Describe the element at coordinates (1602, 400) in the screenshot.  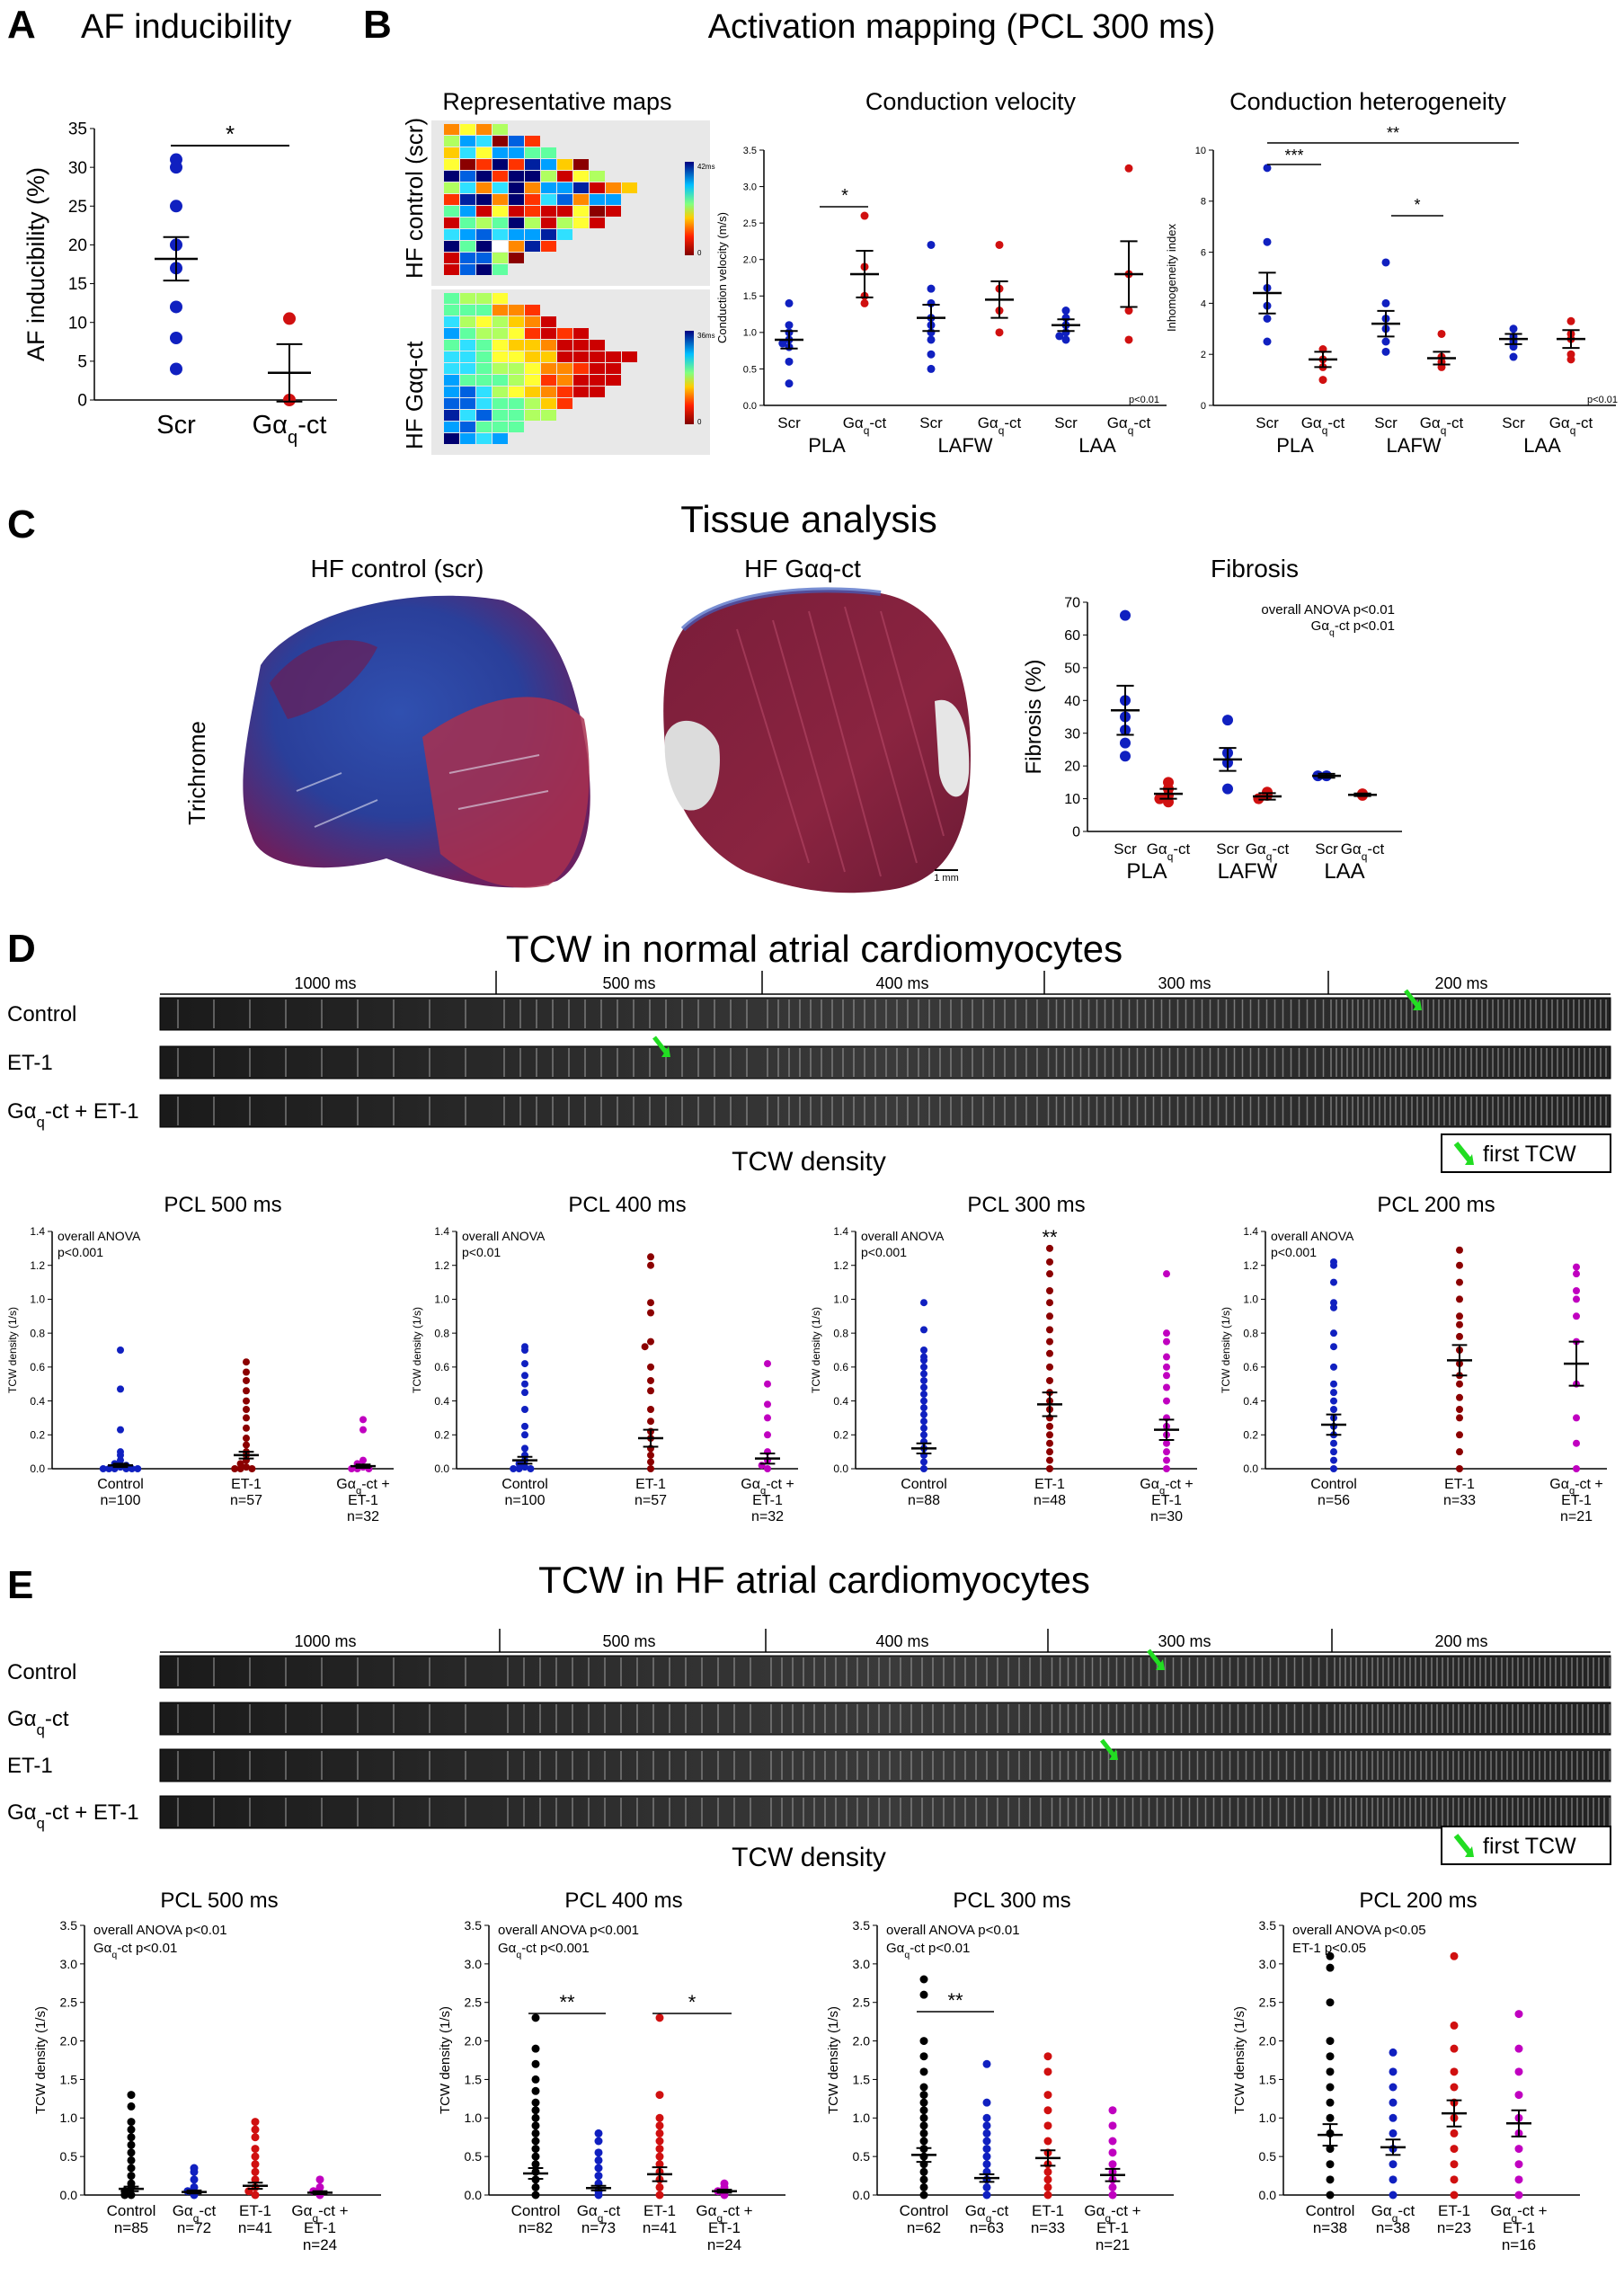
I see `p-note: p<0.01` at that location.